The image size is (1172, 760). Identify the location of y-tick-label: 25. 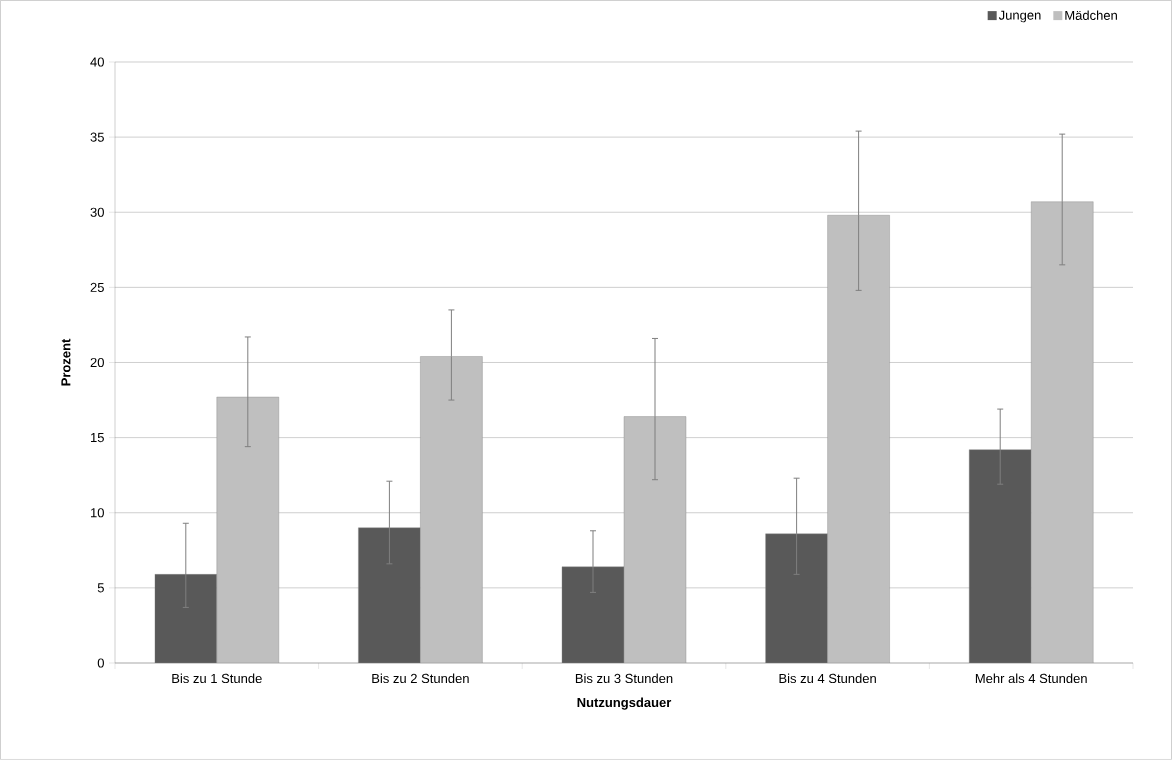
(97, 287).